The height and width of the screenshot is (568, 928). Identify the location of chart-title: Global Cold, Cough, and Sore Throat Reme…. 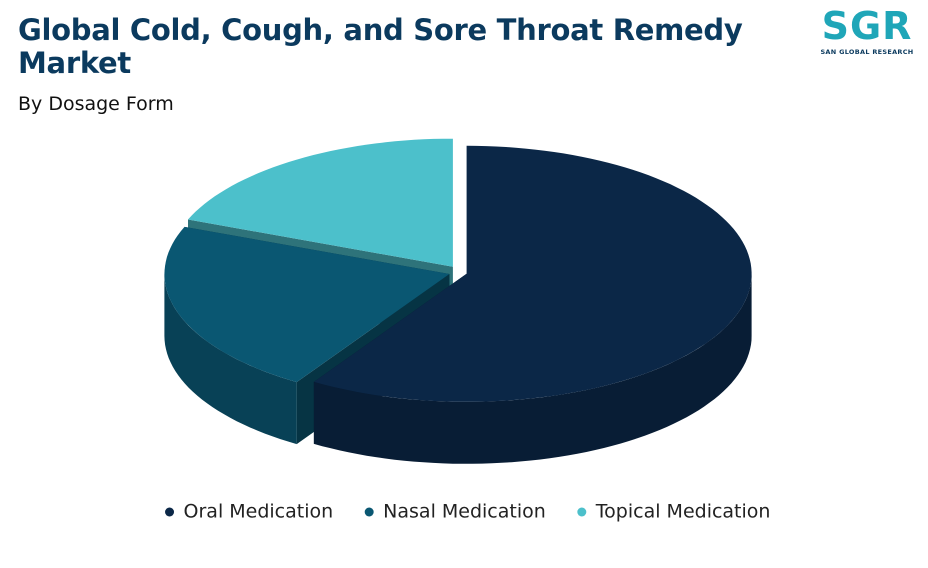
(380, 46).